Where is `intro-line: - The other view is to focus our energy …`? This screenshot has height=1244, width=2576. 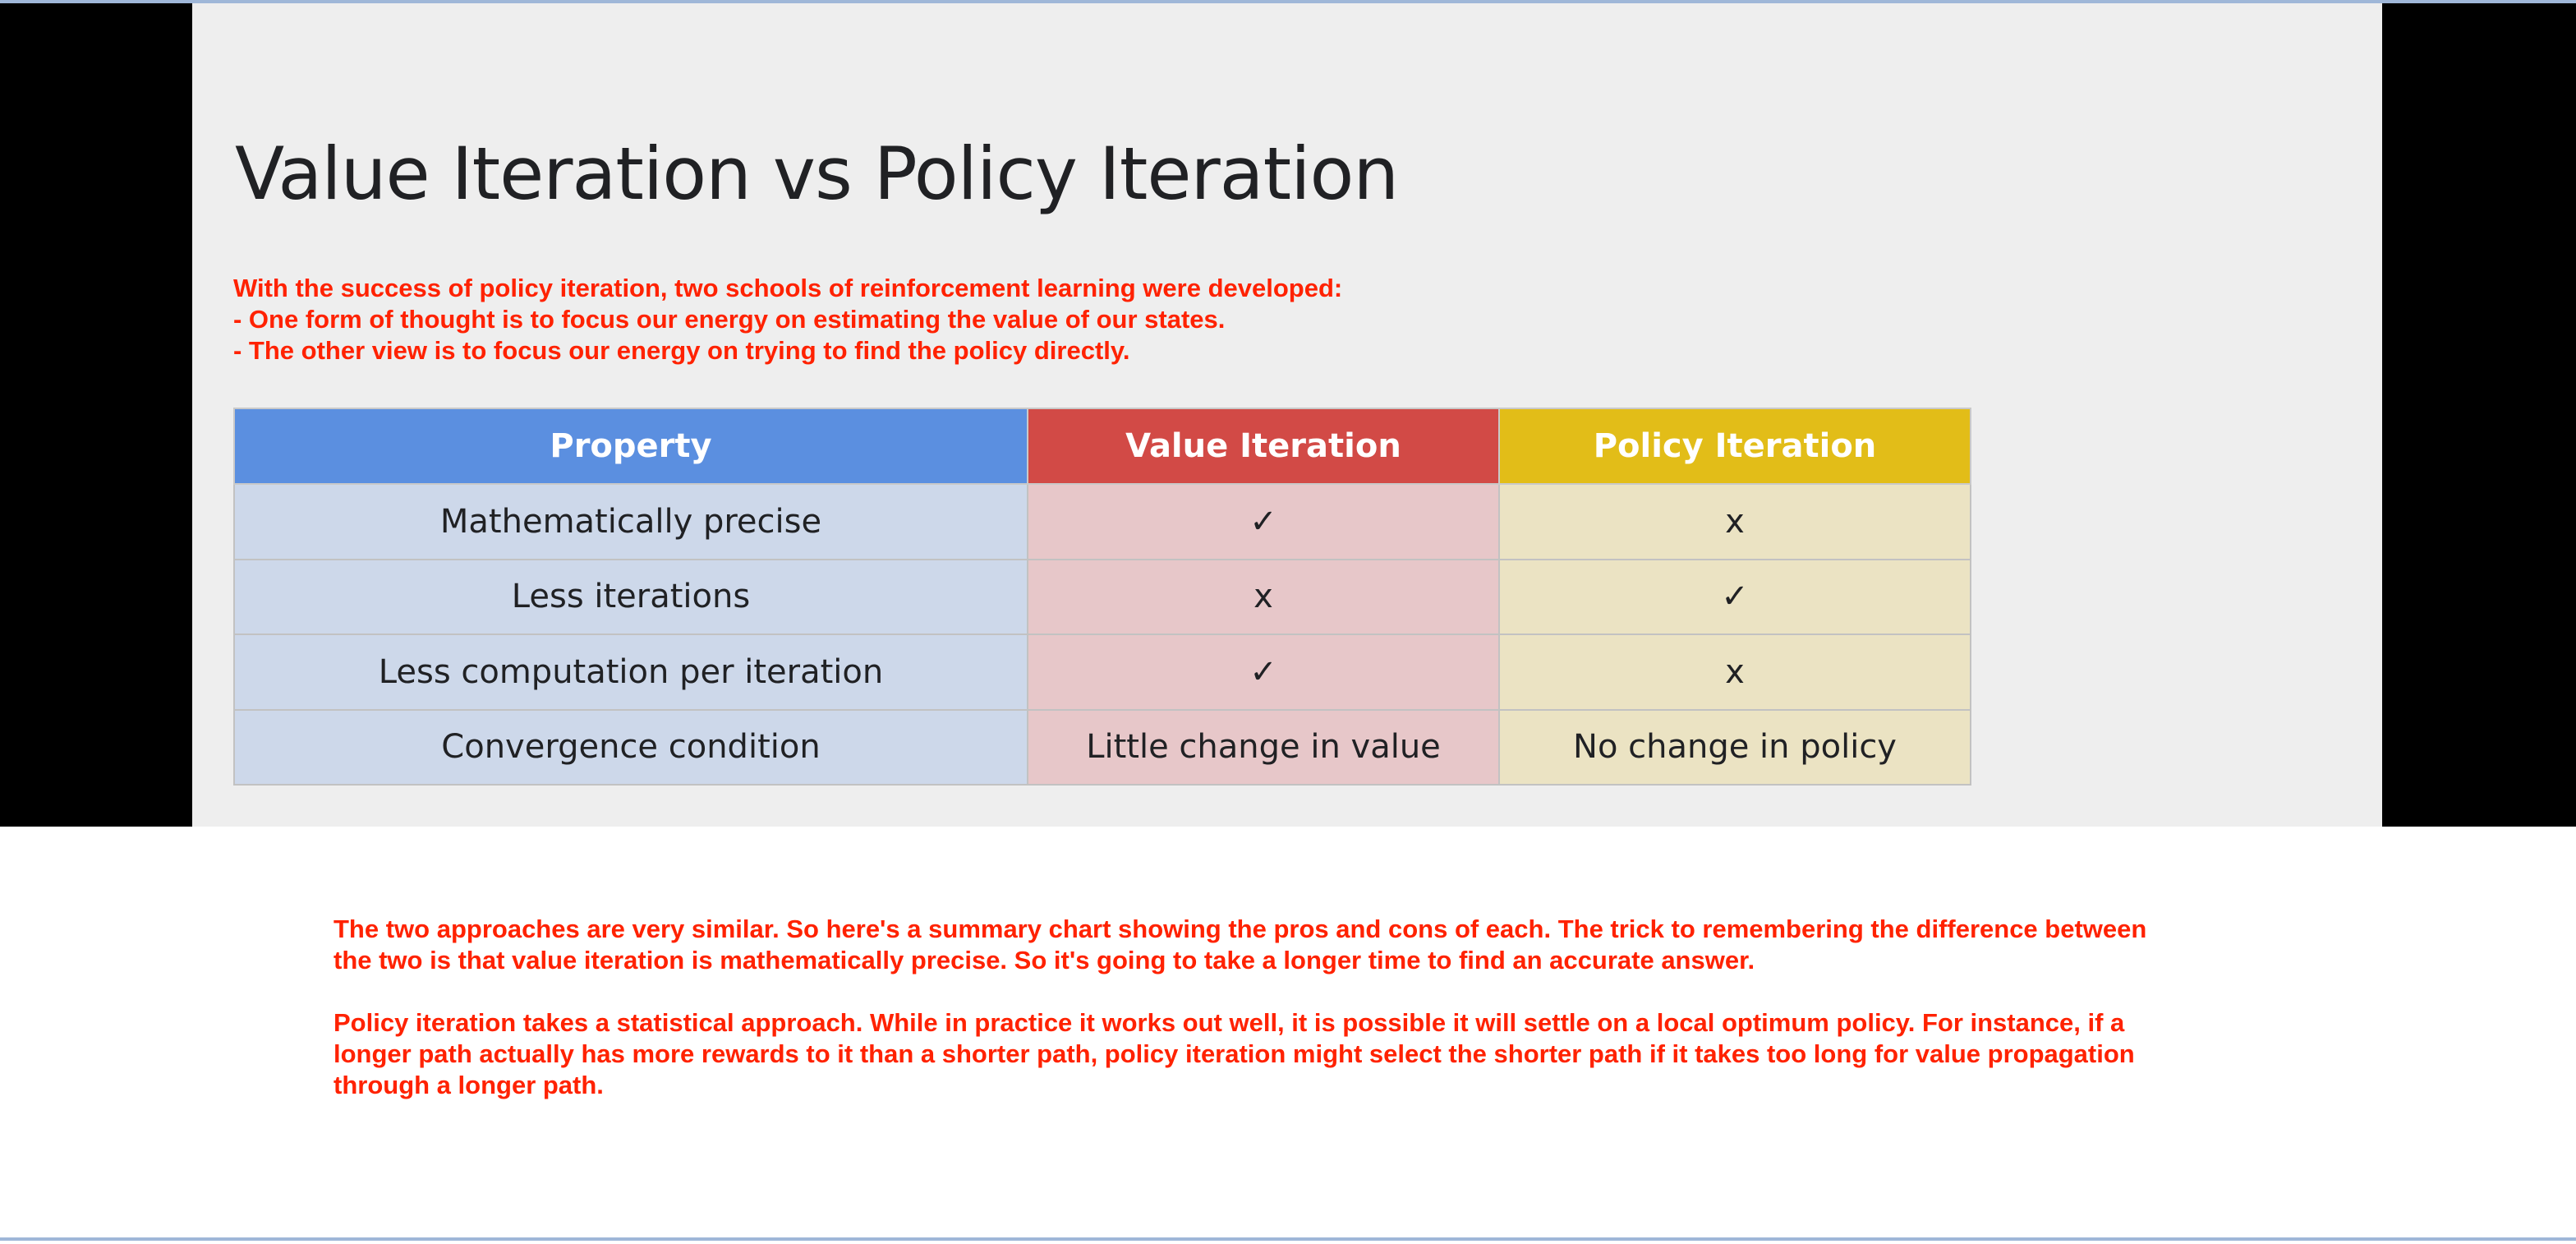
intro-line: - The other view is to focus our energy … is located at coordinates (681, 350).